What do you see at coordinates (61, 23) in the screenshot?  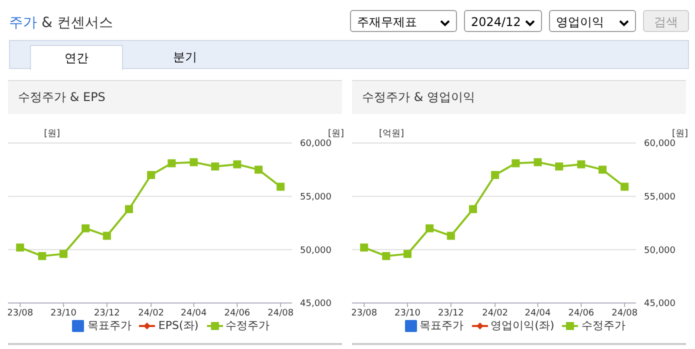 I see `text: 주가 & 컨센서스` at bounding box center [61, 23].